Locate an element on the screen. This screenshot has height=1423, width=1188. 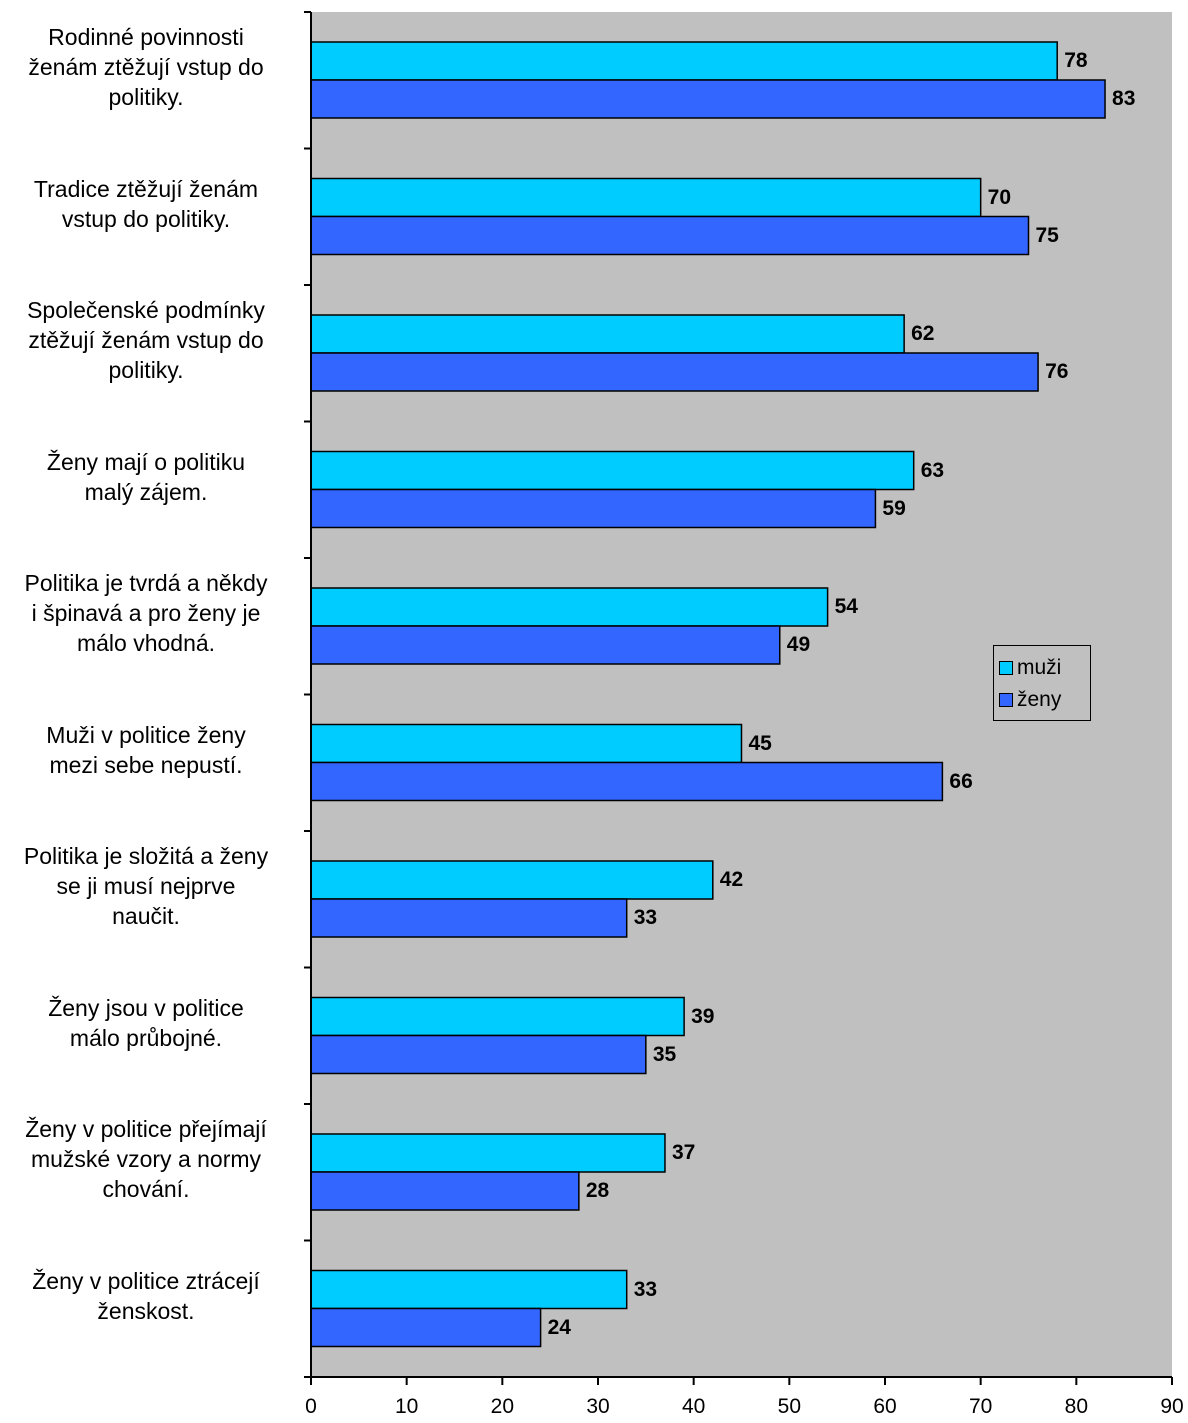
data-label-zeny-1: 75 is located at coordinates (1047, 235).